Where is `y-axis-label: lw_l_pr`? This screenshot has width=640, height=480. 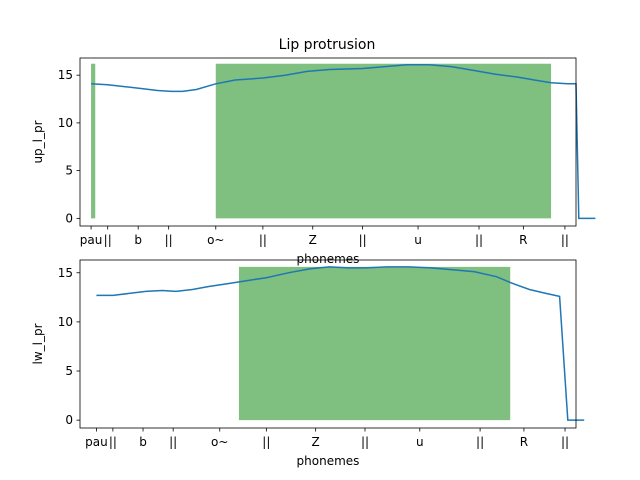 y-axis-label: lw_l_pr is located at coordinates (38, 343).